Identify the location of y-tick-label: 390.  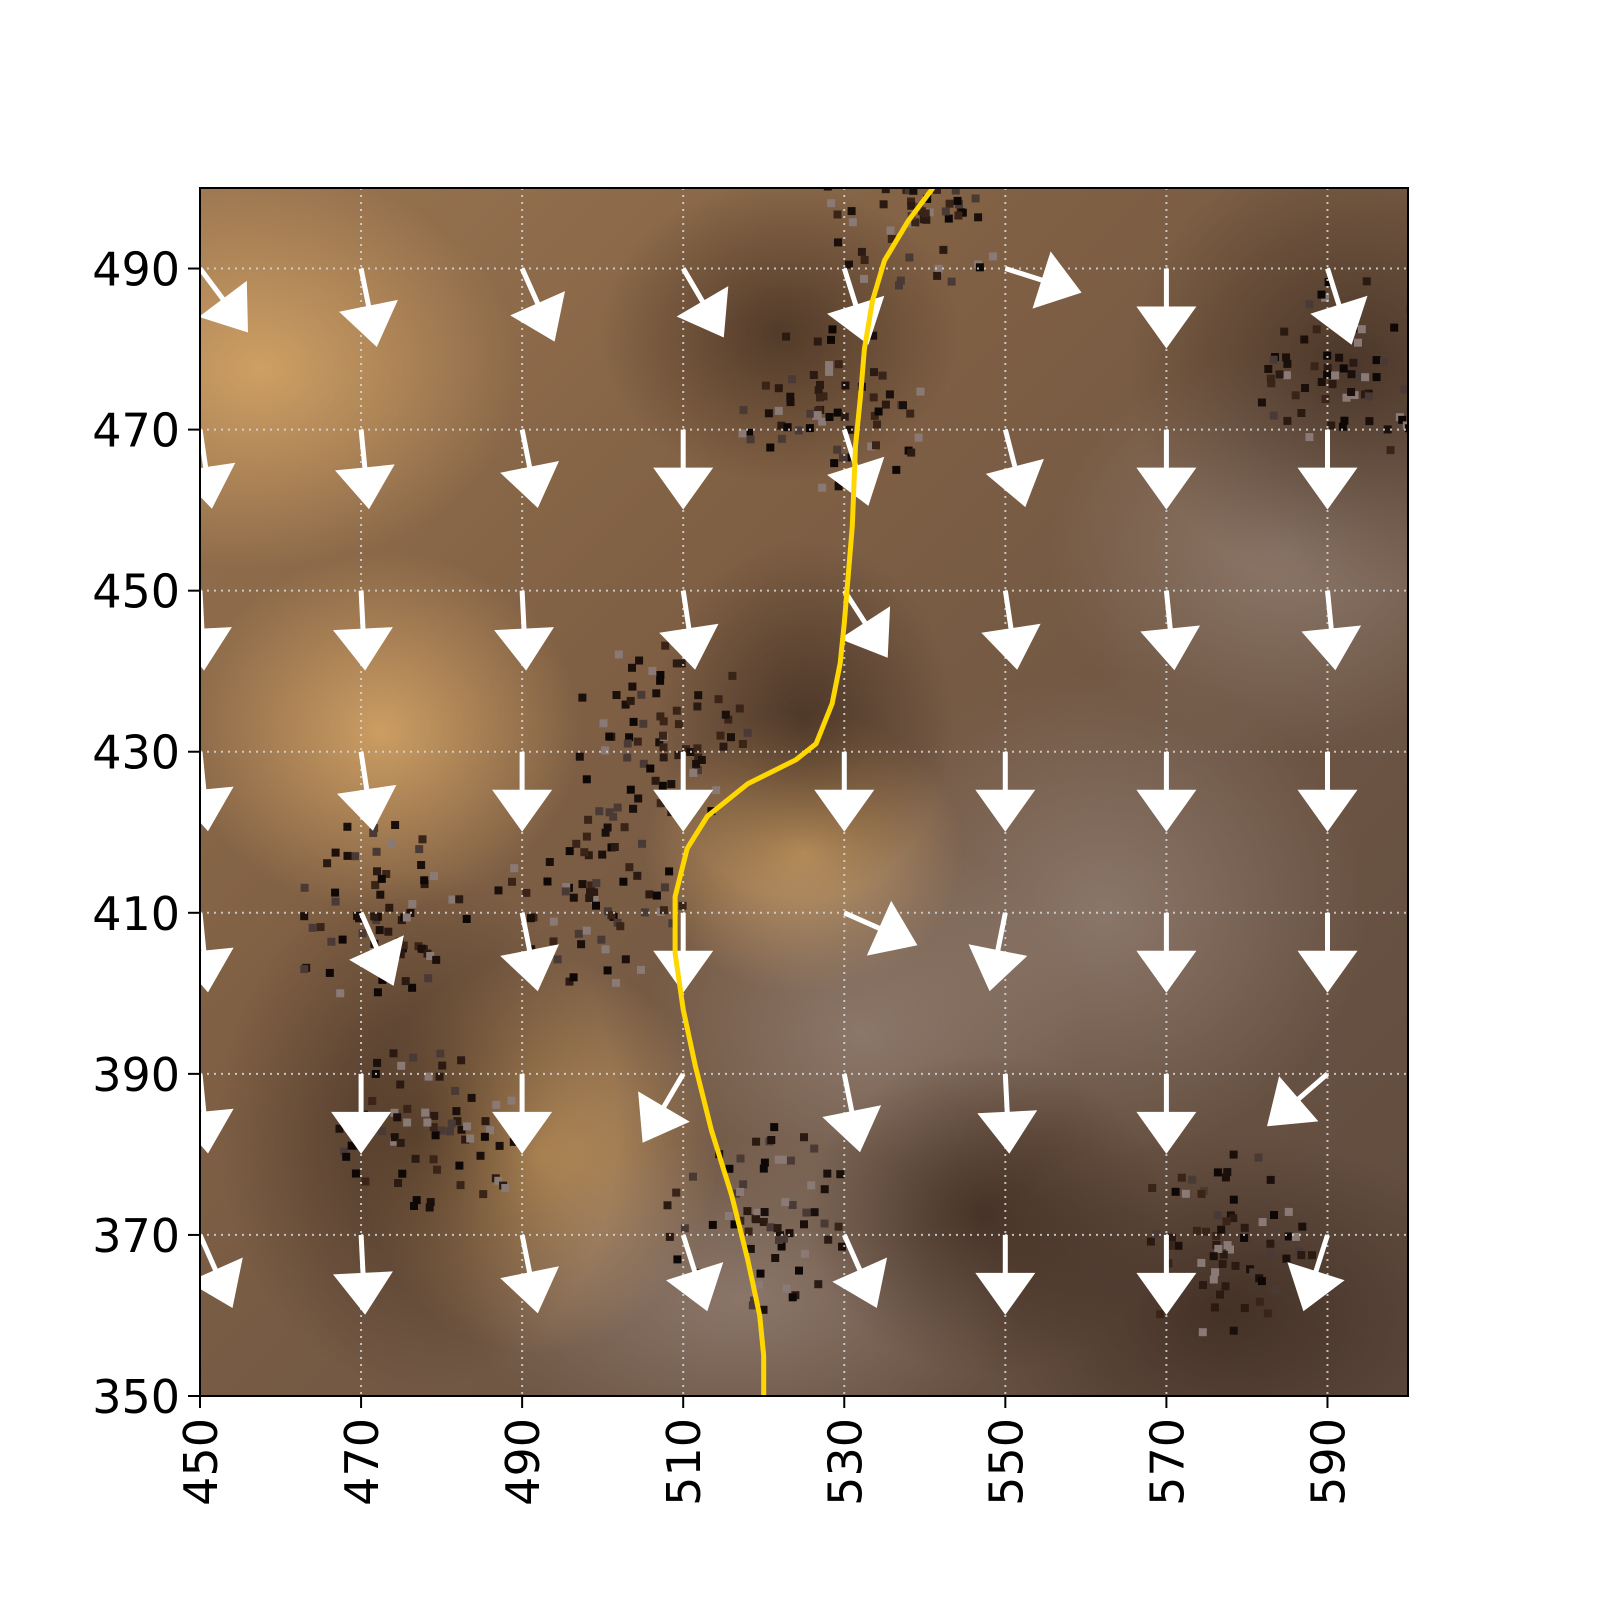
(136, 1075).